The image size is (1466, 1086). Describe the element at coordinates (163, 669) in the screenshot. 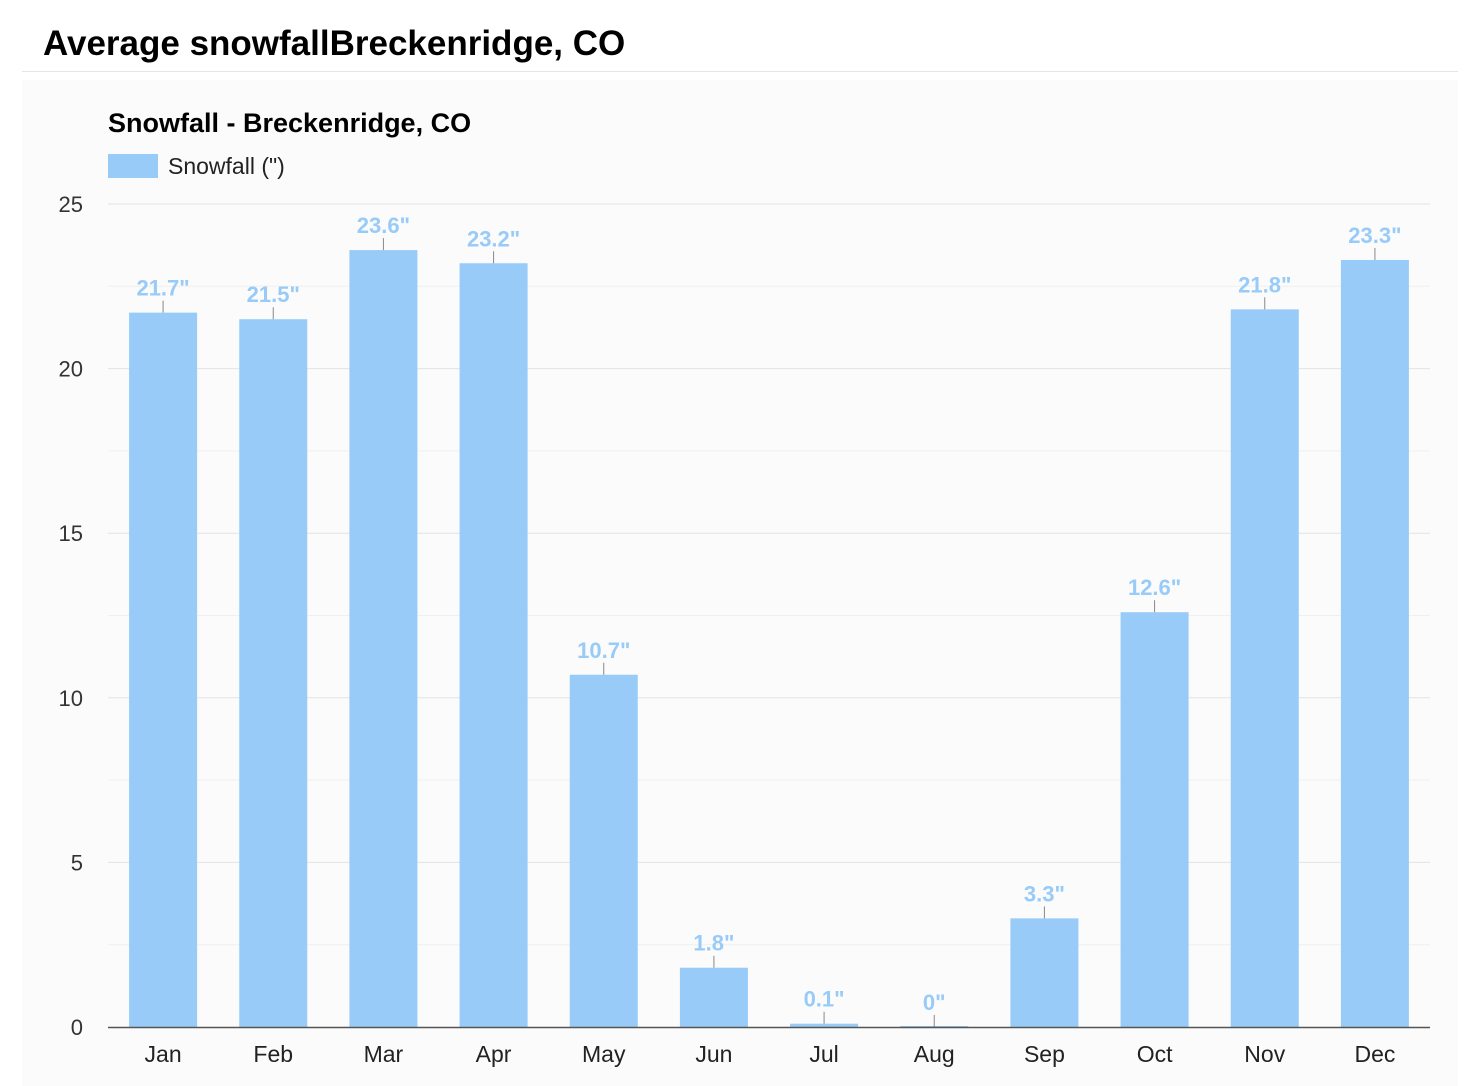

I see `bar-jan` at that location.